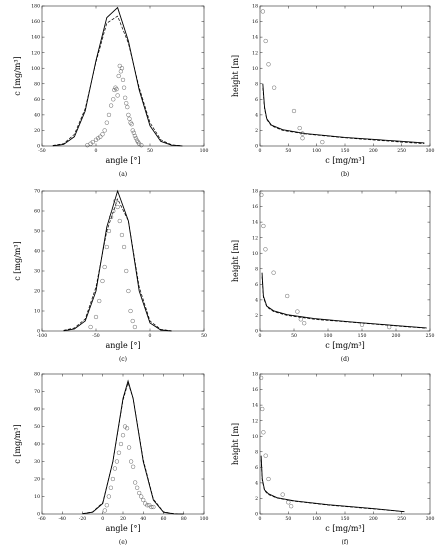  Describe the element at coordinates (164, 519) in the screenshot. I see `x-tick-label: 60` at that location.